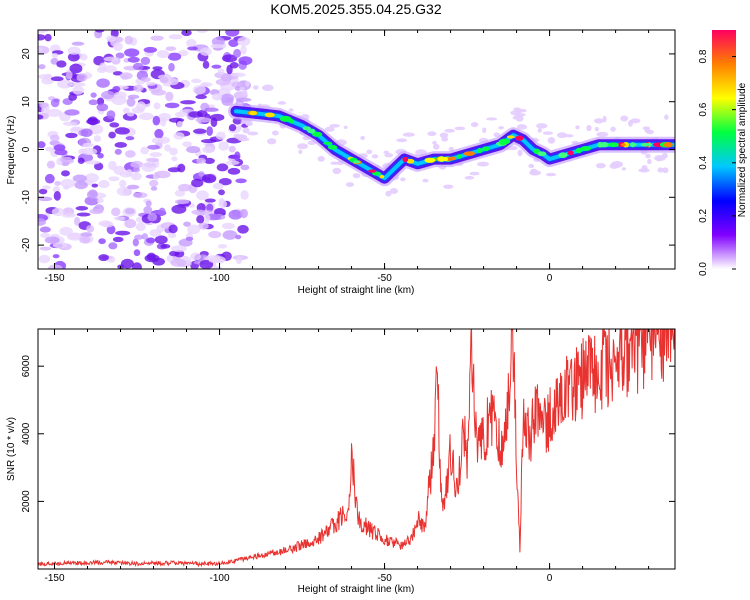 This screenshot has width=750, height=600. Describe the element at coordinates (26, 366) in the screenshot. I see `snr-ytick-label: 6000` at that location.